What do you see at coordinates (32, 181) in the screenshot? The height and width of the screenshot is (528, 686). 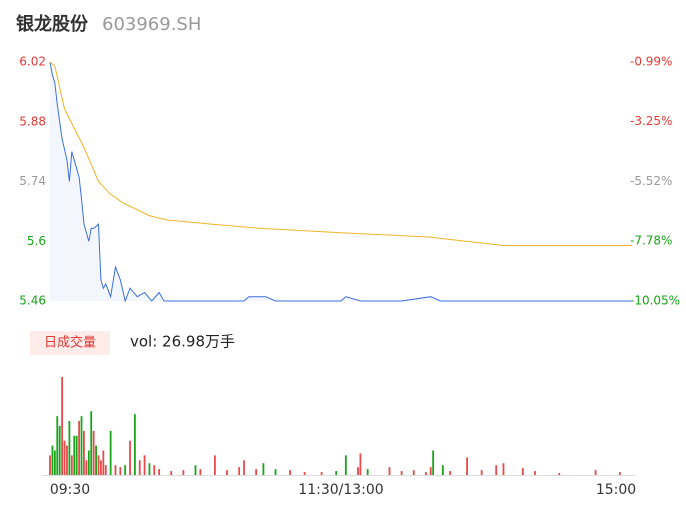 I see `y-tick-label: 5.74` at bounding box center [32, 181].